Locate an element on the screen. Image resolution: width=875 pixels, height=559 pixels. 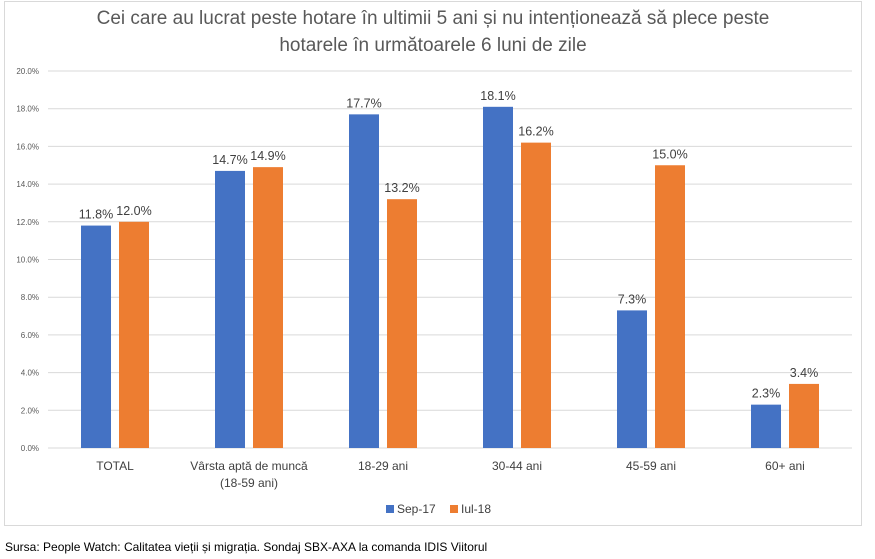
data-label: 17.7% is located at coordinates (363, 103).